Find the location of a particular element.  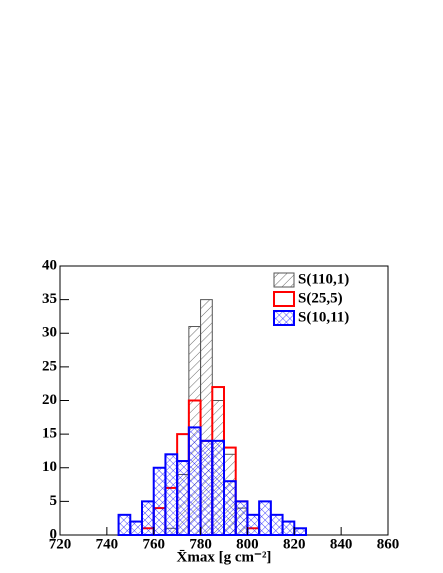

y-tick-label: 20 is located at coordinates (49, 400).